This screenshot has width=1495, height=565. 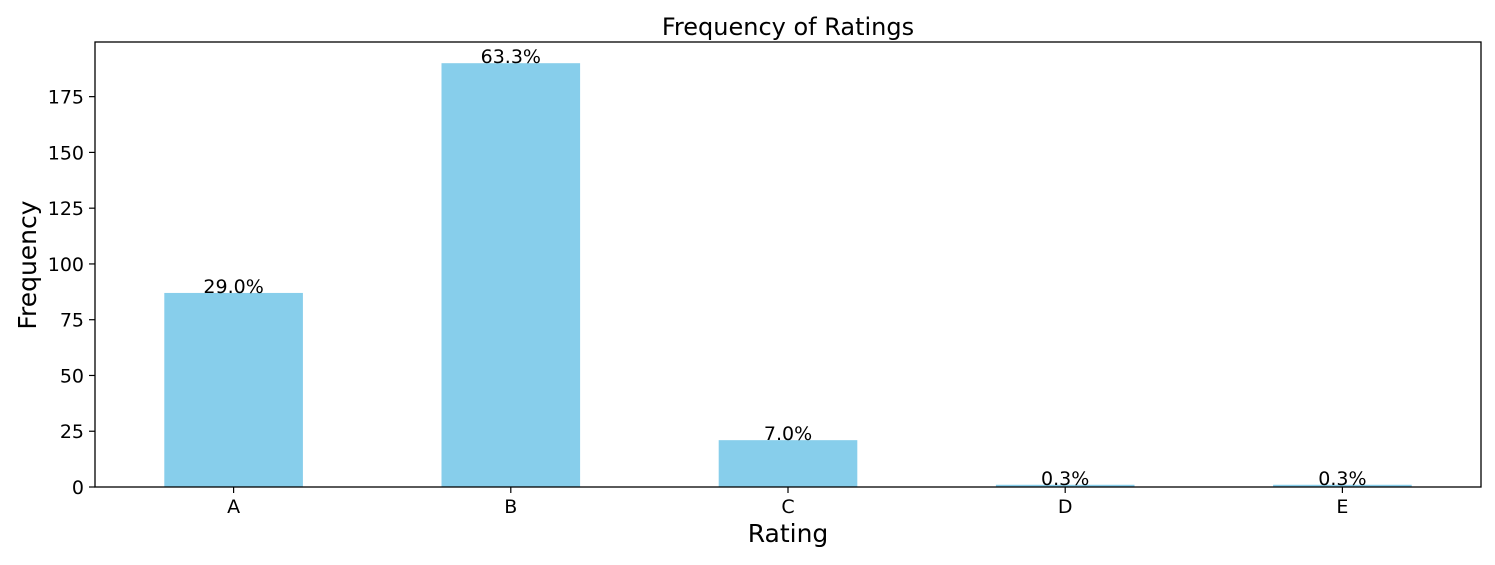 What do you see at coordinates (510, 507) in the screenshot?
I see `x-tick-label-b: B` at bounding box center [510, 507].